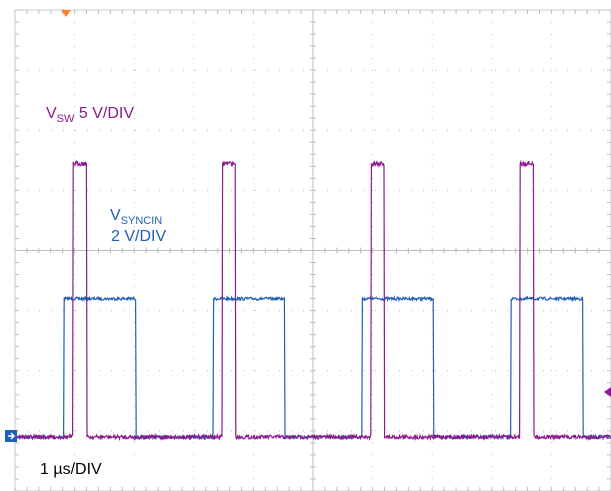 This screenshot has height=491, width=611. Describe the element at coordinates (71, 469) in the screenshot. I see `timebase-label: 1 µs/DIV` at that location.